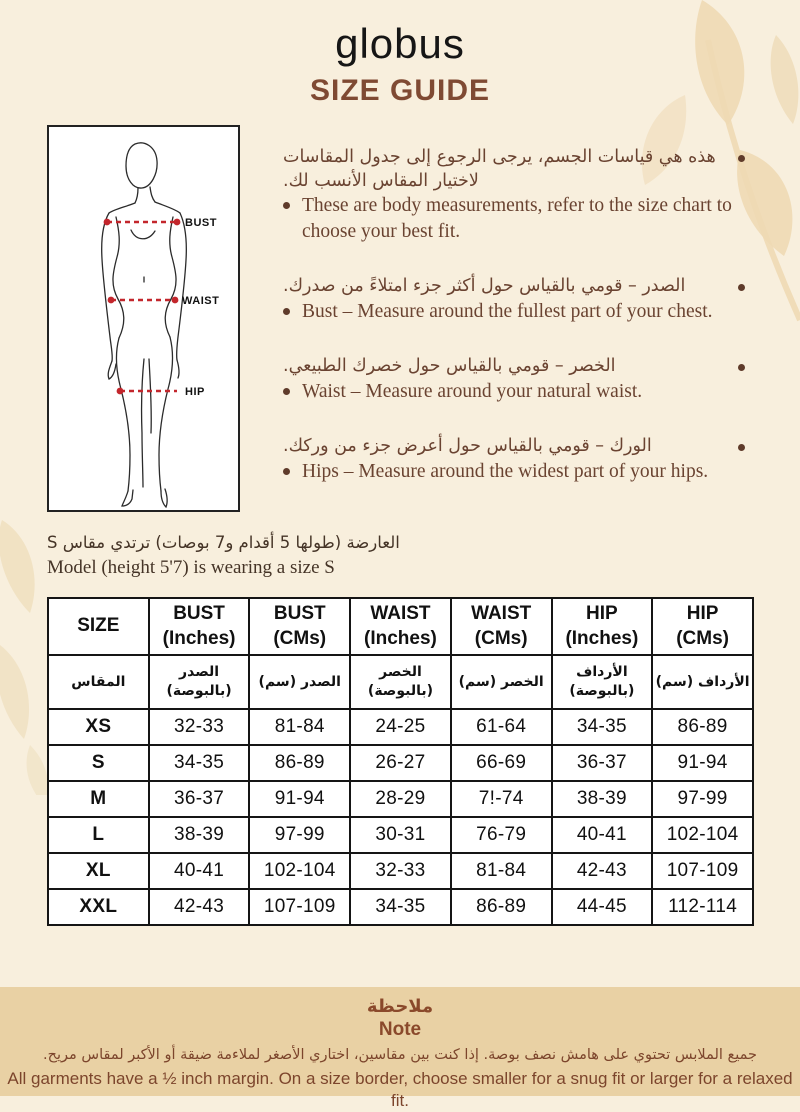 This screenshot has height=1112, width=800. What do you see at coordinates (201, 223) in the screenshot?
I see `bust-label: BUST` at bounding box center [201, 223].